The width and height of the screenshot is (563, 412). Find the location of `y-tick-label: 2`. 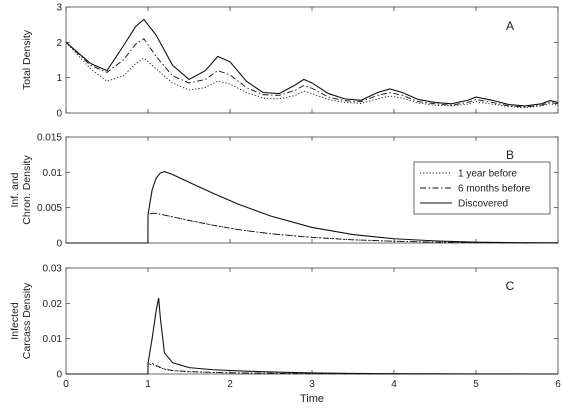

y-tick-label: 2 is located at coordinates (59, 43).